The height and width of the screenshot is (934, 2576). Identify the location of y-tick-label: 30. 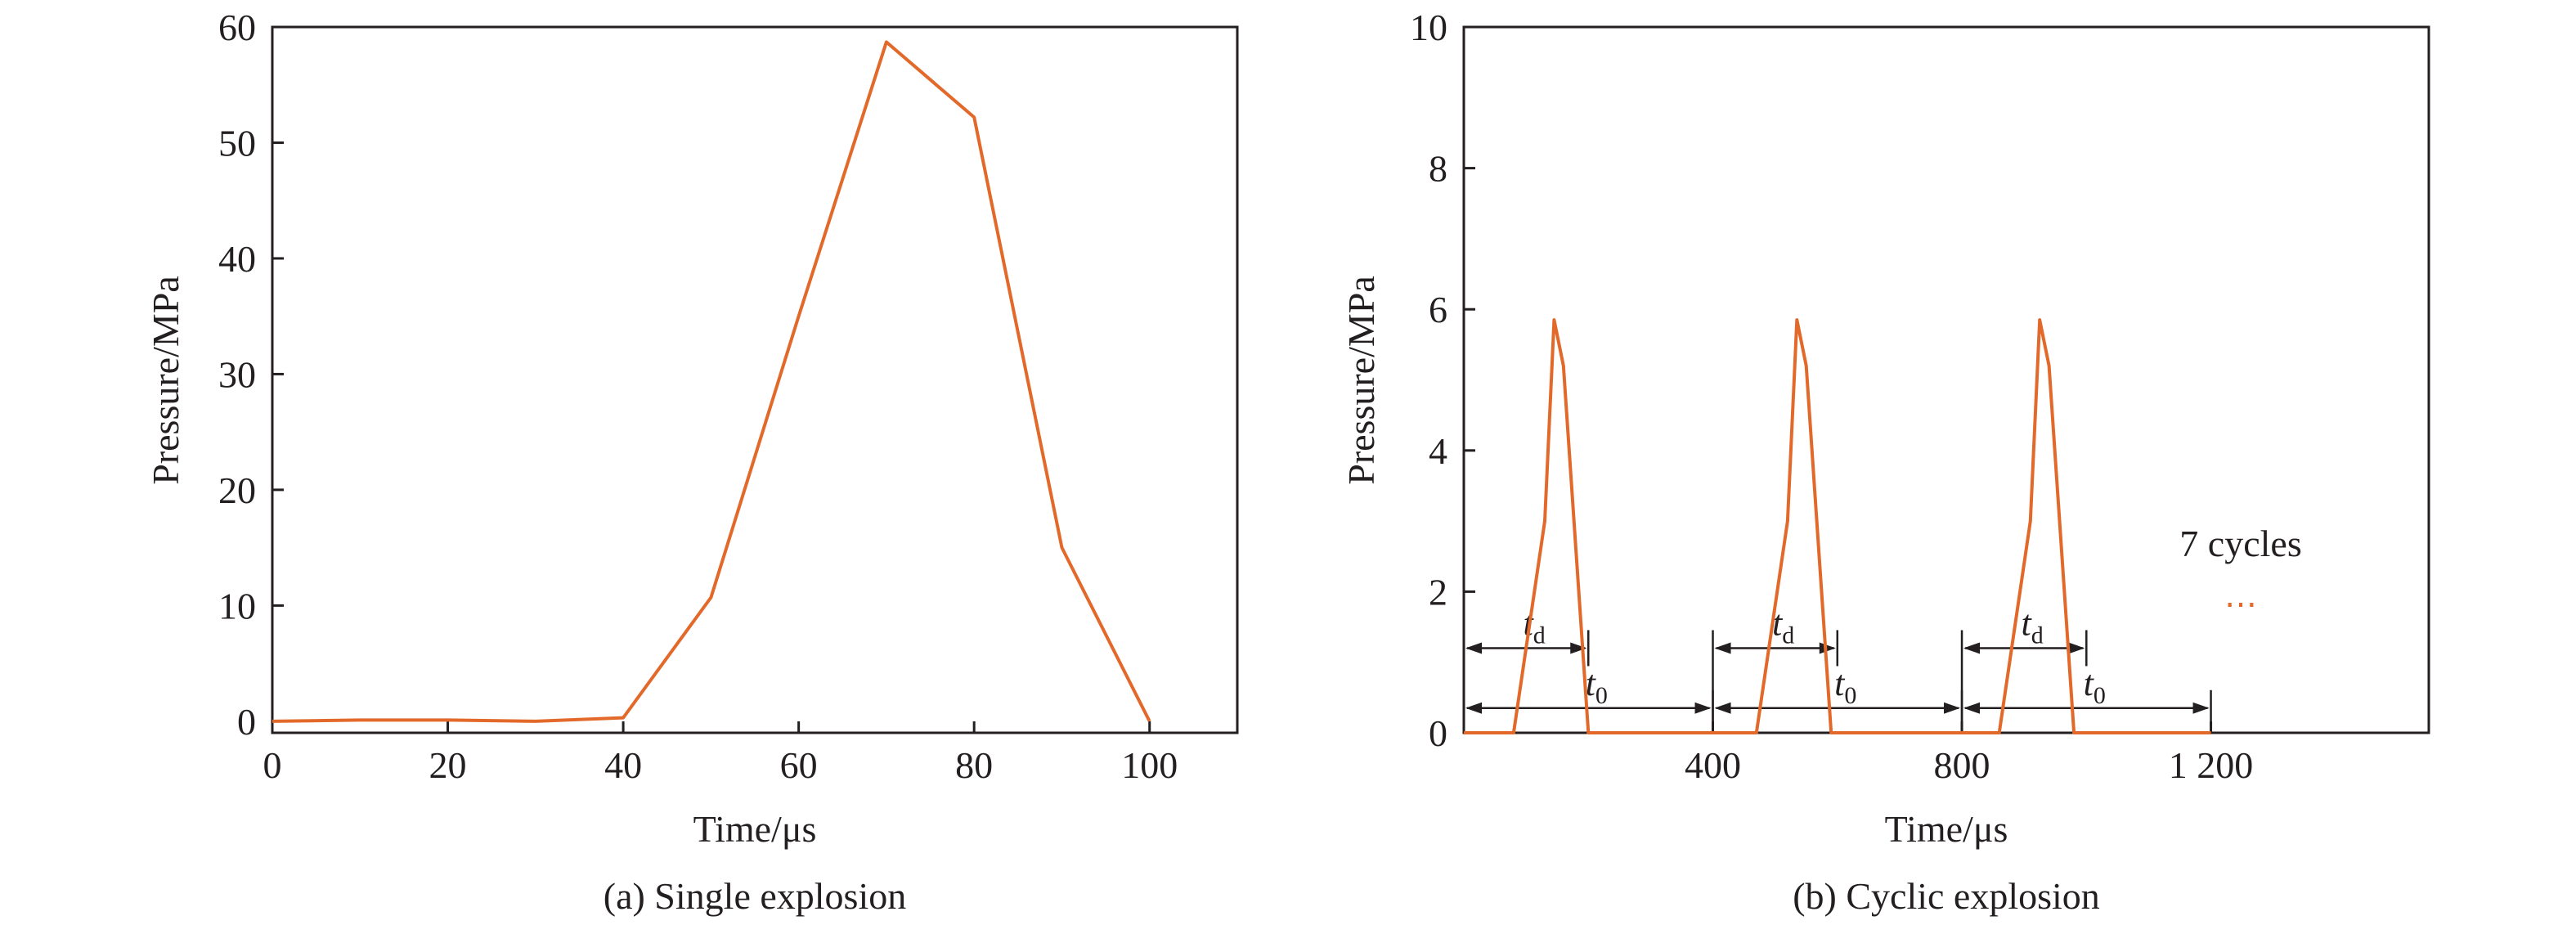
(237, 374).